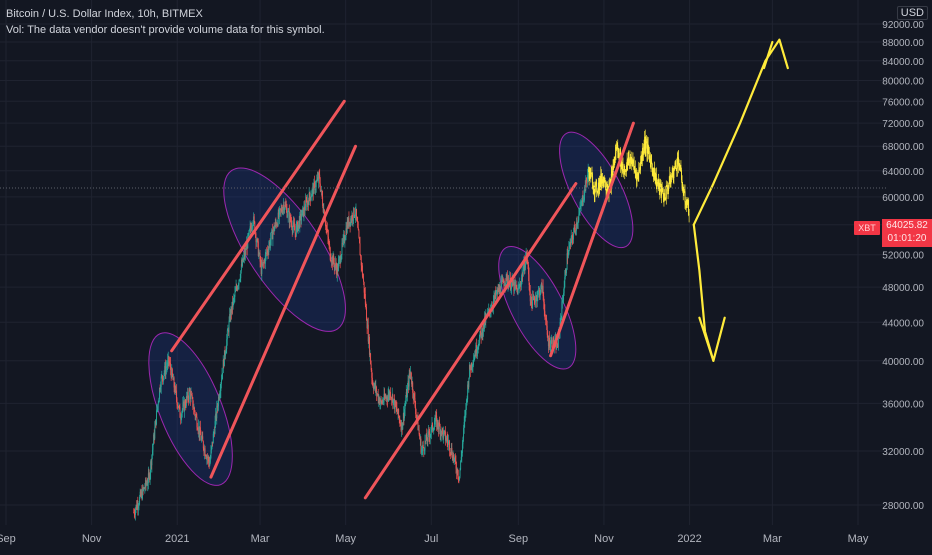 This screenshot has height=555, width=932. What do you see at coordinates (768, 55) in the screenshot?
I see `scenario-up-arrow` at bounding box center [768, 55].